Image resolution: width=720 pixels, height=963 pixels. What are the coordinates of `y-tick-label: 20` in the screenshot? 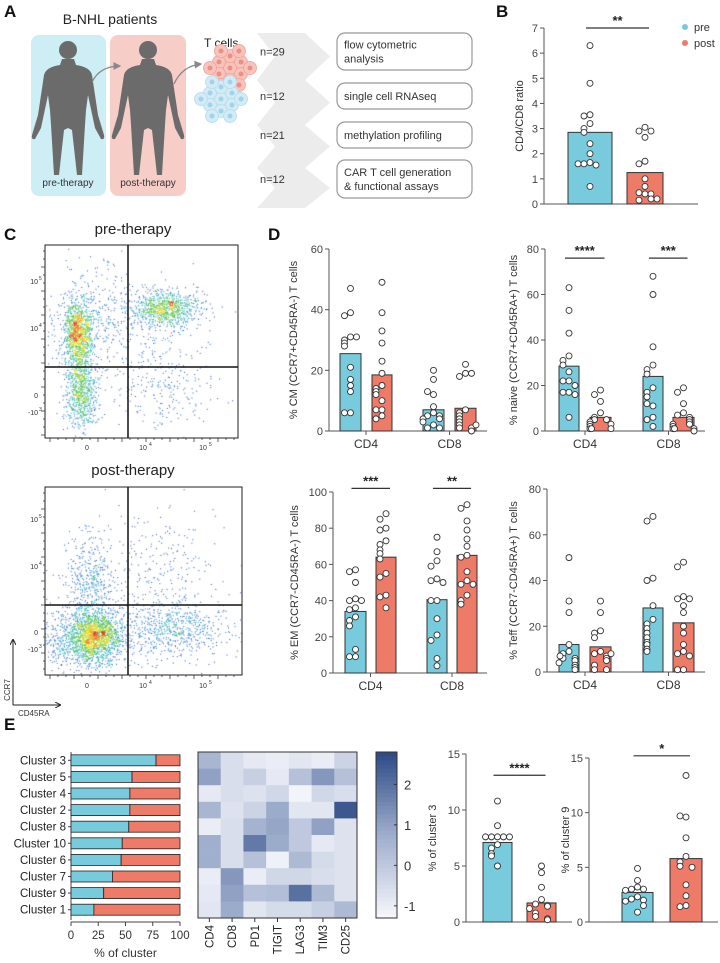 It's located at (535, 627).